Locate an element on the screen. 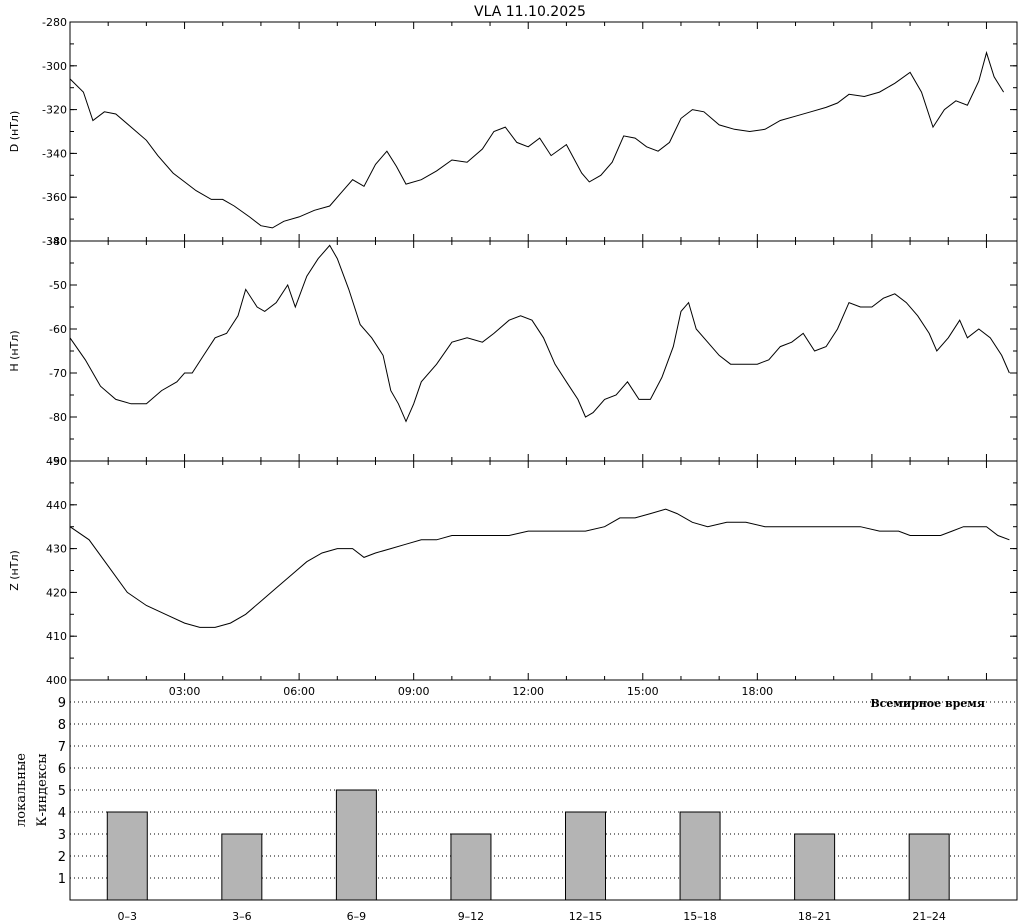 The width and height of the screenshot is (1024, 921). y-tick-label: -70 is located at coordinates (58, 373).